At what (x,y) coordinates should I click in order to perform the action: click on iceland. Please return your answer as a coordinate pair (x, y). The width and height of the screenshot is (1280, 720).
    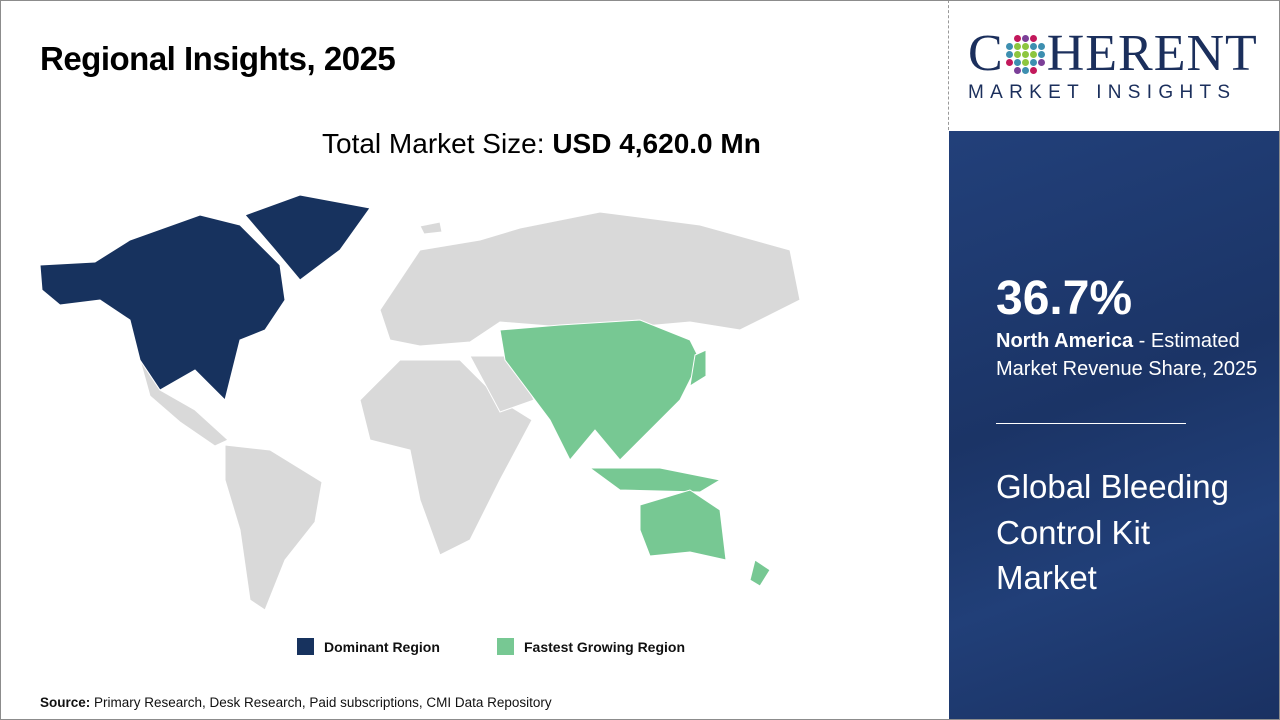
    Looking at the image, I should click on (431, 228).